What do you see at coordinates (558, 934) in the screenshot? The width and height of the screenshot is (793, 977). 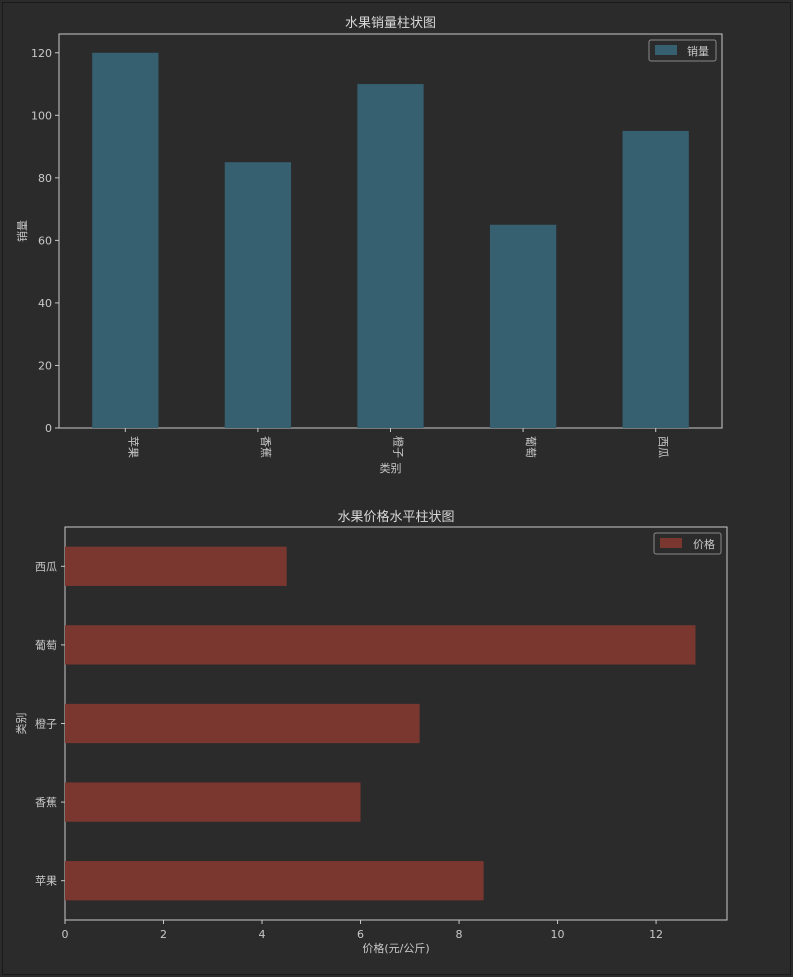 I see `price-x-tick-label: 10` at bounding box center [558, 934].